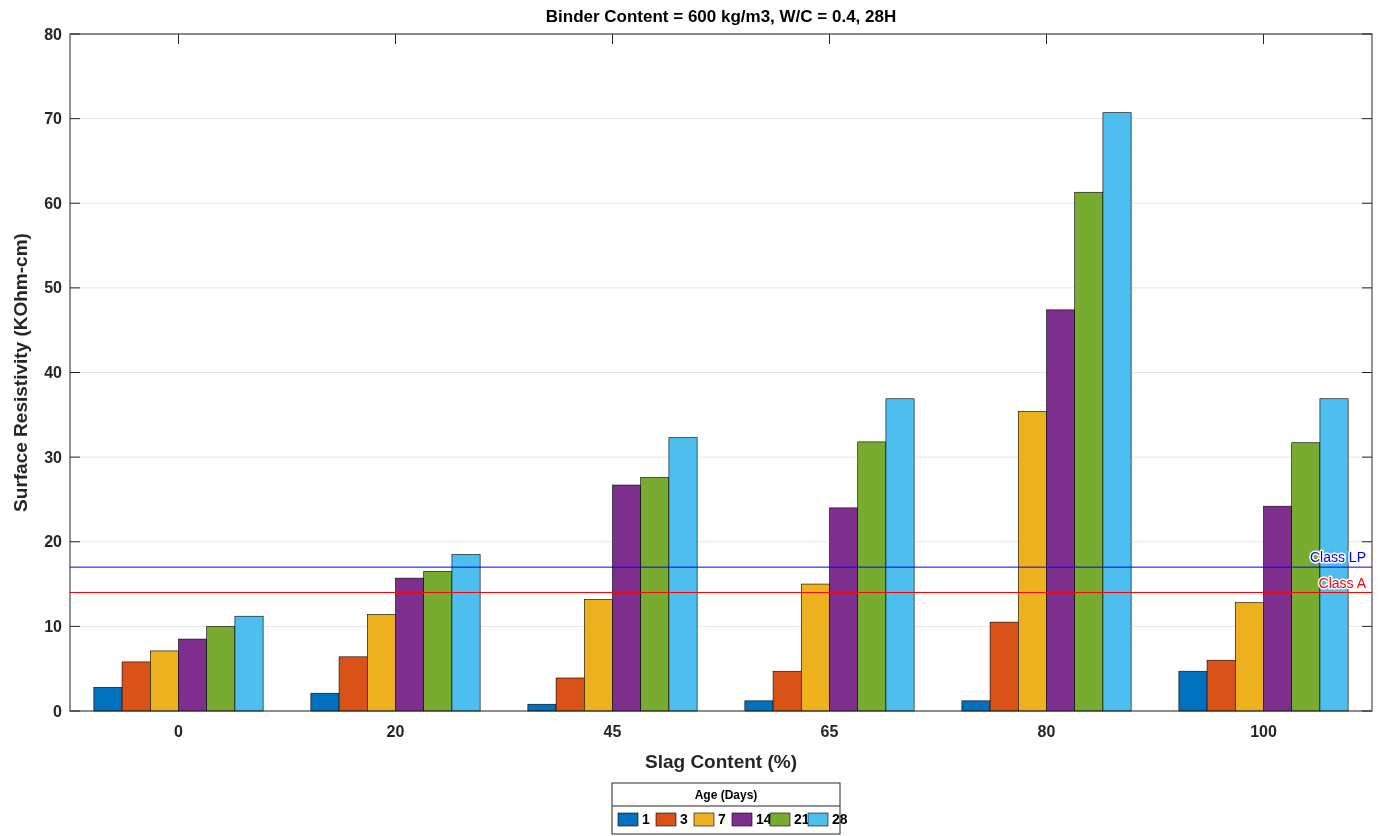  Describe the element at coordinates (20, 372) in the screenshot. I see `y-axis-title: Surface Resistivity (KOhm-cm)` at that location.